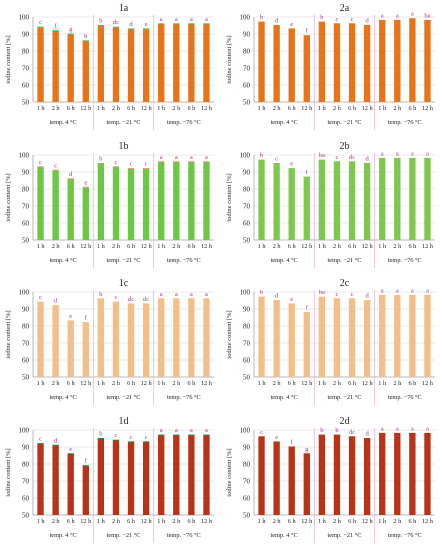 The height and width of the screenshot is (550, 442). I want to click on y-tick-label: 100, so click(245, 293).